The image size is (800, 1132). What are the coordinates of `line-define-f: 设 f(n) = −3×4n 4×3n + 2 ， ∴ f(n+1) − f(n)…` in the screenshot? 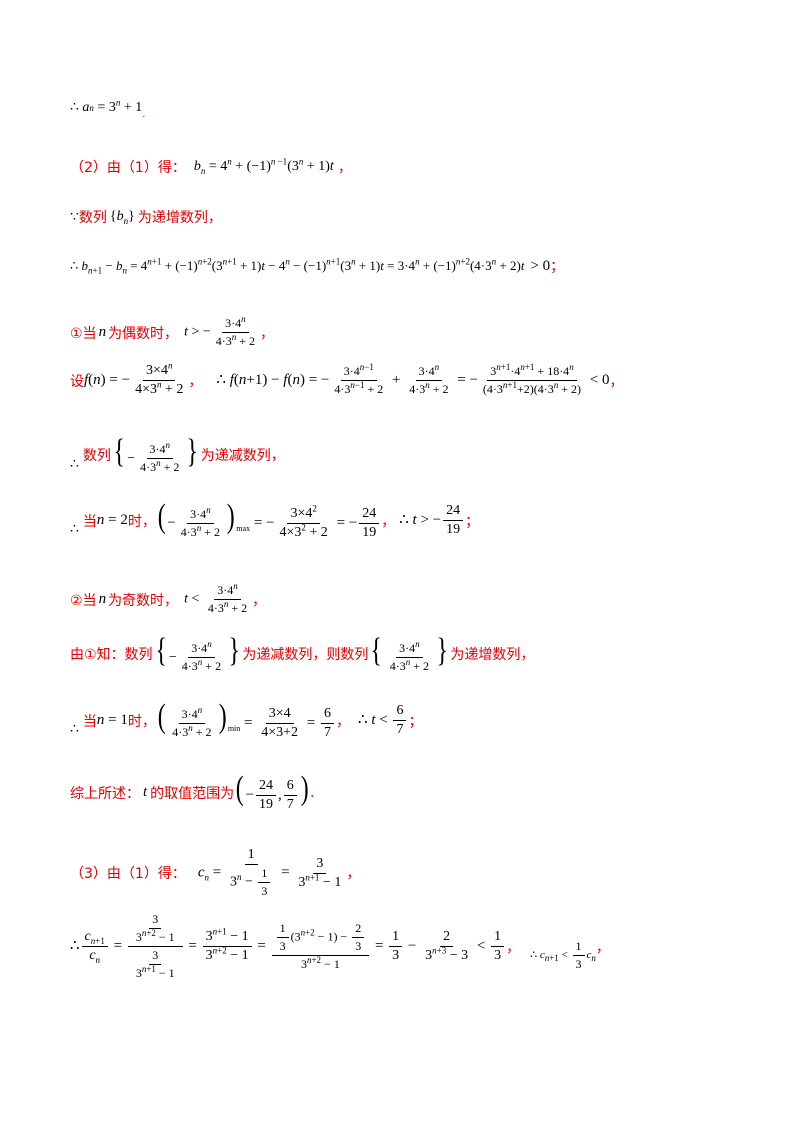 It's located at (347, 378).